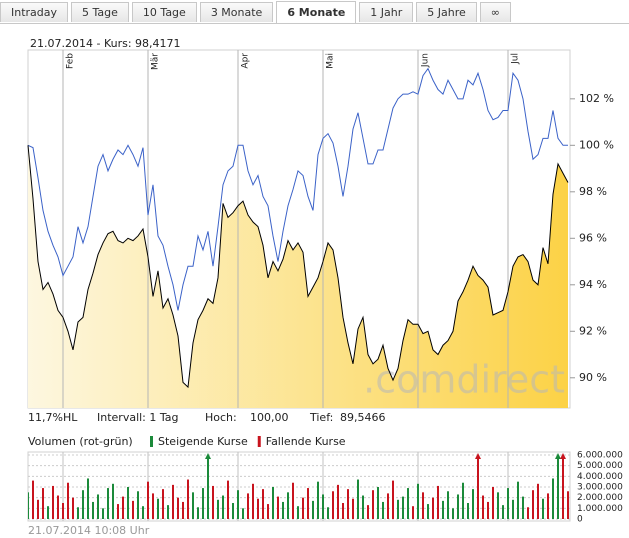 The image size is (629, 538). What do you see at coordinates (596, 144) in the screenshot?
I see `y-tick-label: 100 %` at bounding box center [596, 144].